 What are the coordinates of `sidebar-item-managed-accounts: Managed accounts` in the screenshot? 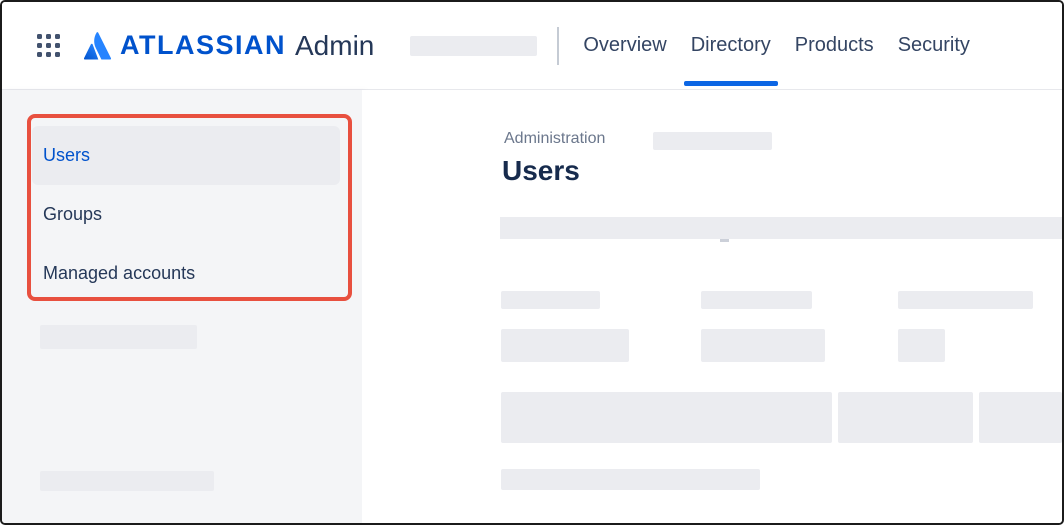 It's located at (119, 273).